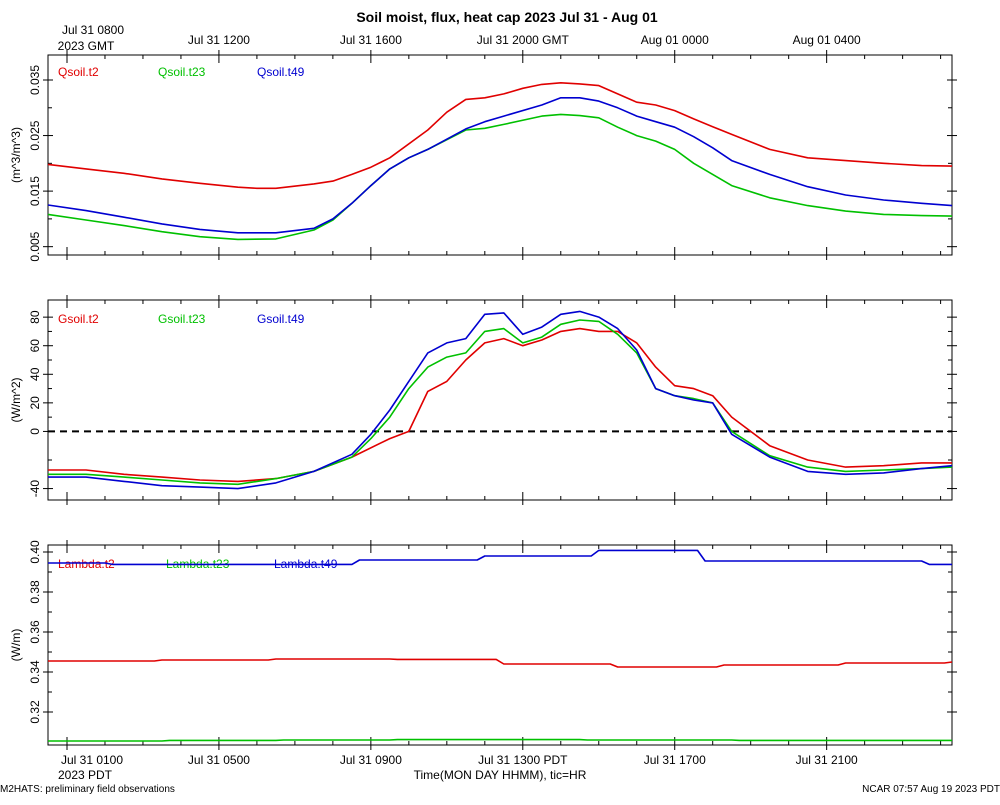 The height and width of the screenshot is (805, 1000). Describe the element at coordinates (35, 552) in the screenshot. I see `panel-3-ytick-label: 0.40` at that location.